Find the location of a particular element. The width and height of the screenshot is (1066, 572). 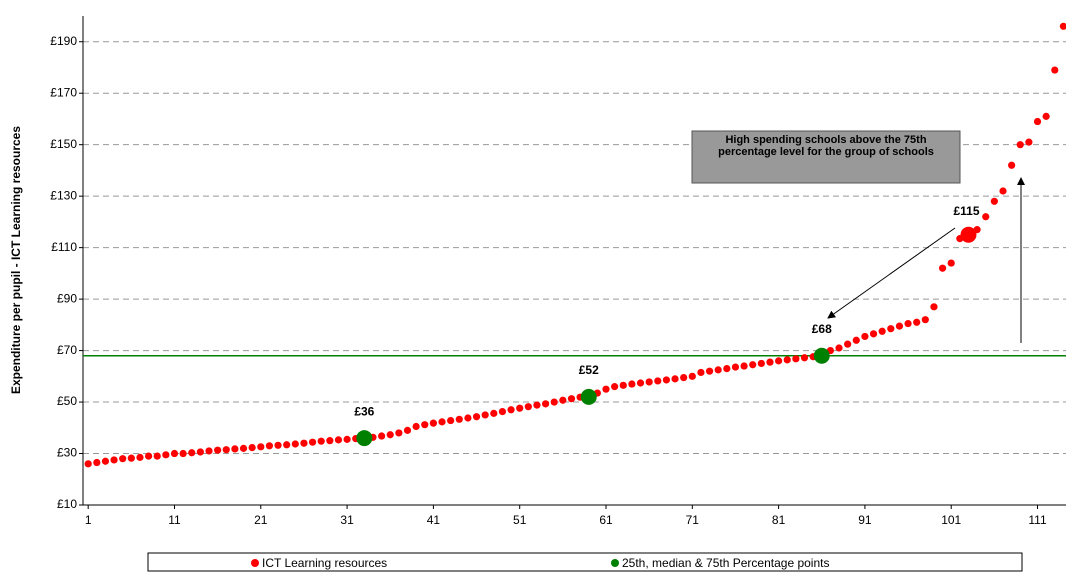

x-tick-label: 1 is located at coordinates (88, 520).